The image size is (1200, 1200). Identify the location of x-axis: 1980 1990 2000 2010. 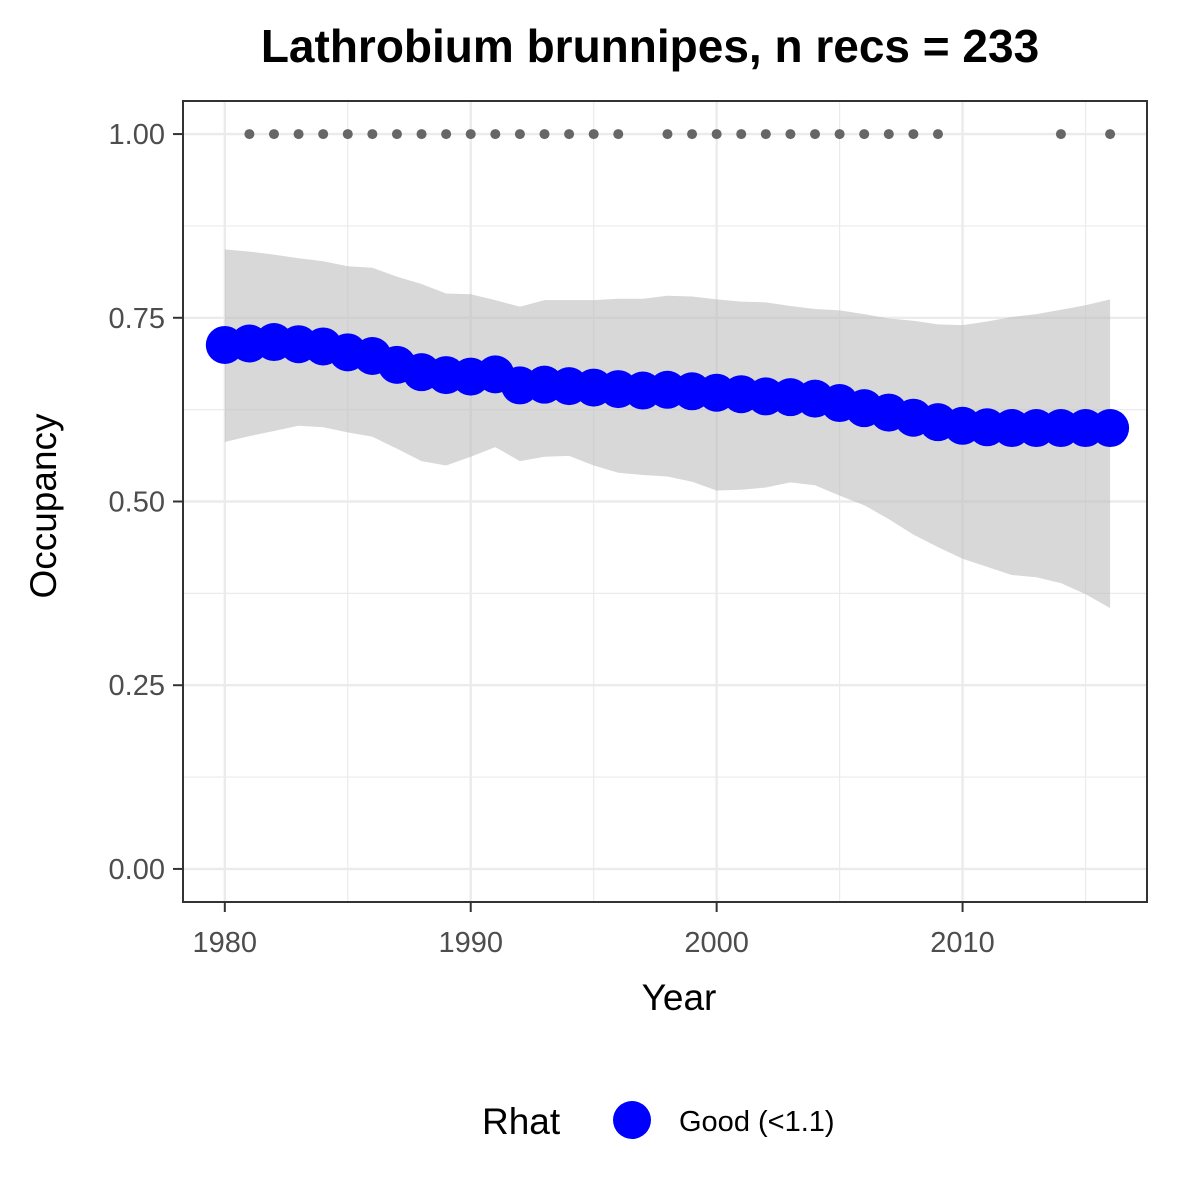
(594, 930).